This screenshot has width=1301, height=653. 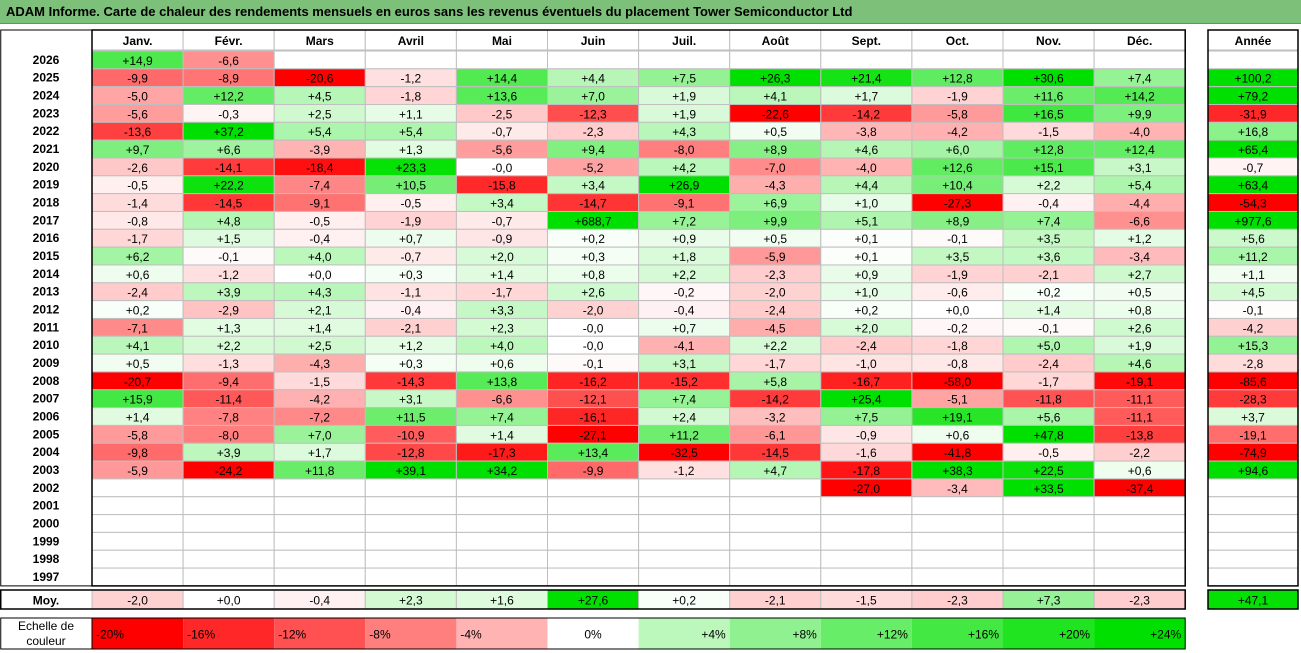 I want to click on cell-value: -1,2, so click(x=684, y=471).